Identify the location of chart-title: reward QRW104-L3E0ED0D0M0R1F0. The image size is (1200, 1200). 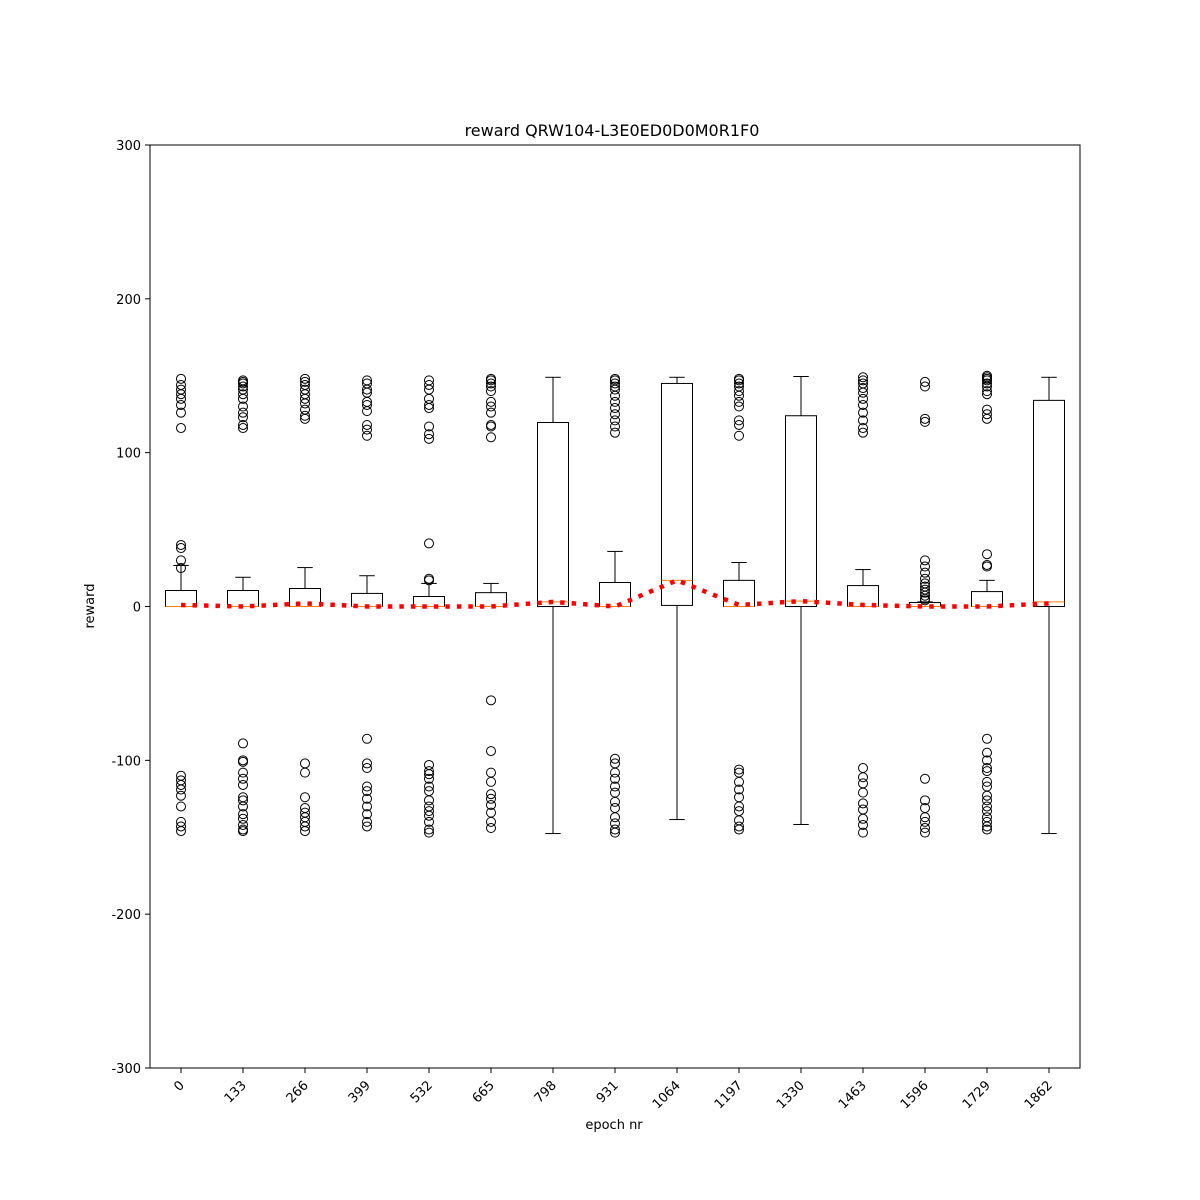
(612, 130).